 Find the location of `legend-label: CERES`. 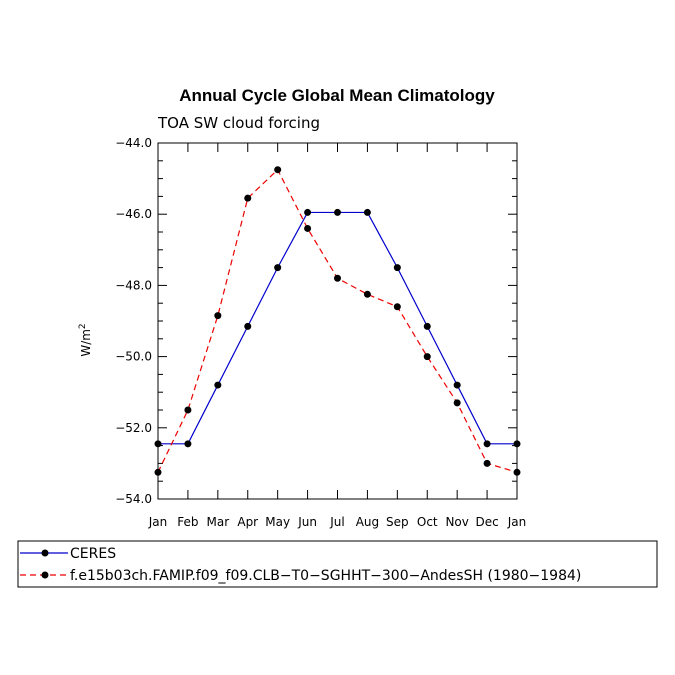

legend-label: CERES is located at coordinates (93, 554).